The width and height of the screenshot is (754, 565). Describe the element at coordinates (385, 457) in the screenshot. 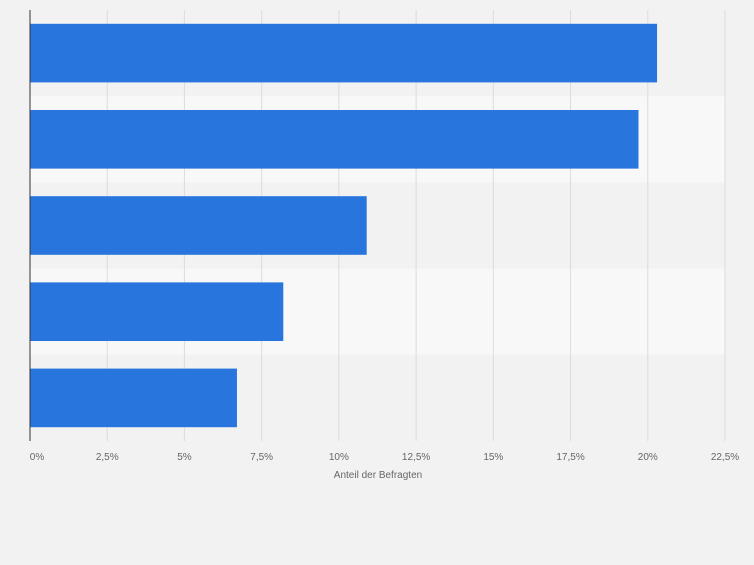

I see `x-tick-labels: 0% 2,5% 5% 7,5% 10% 12,5% 15% 17,5% 20% 22,5%` at that location.